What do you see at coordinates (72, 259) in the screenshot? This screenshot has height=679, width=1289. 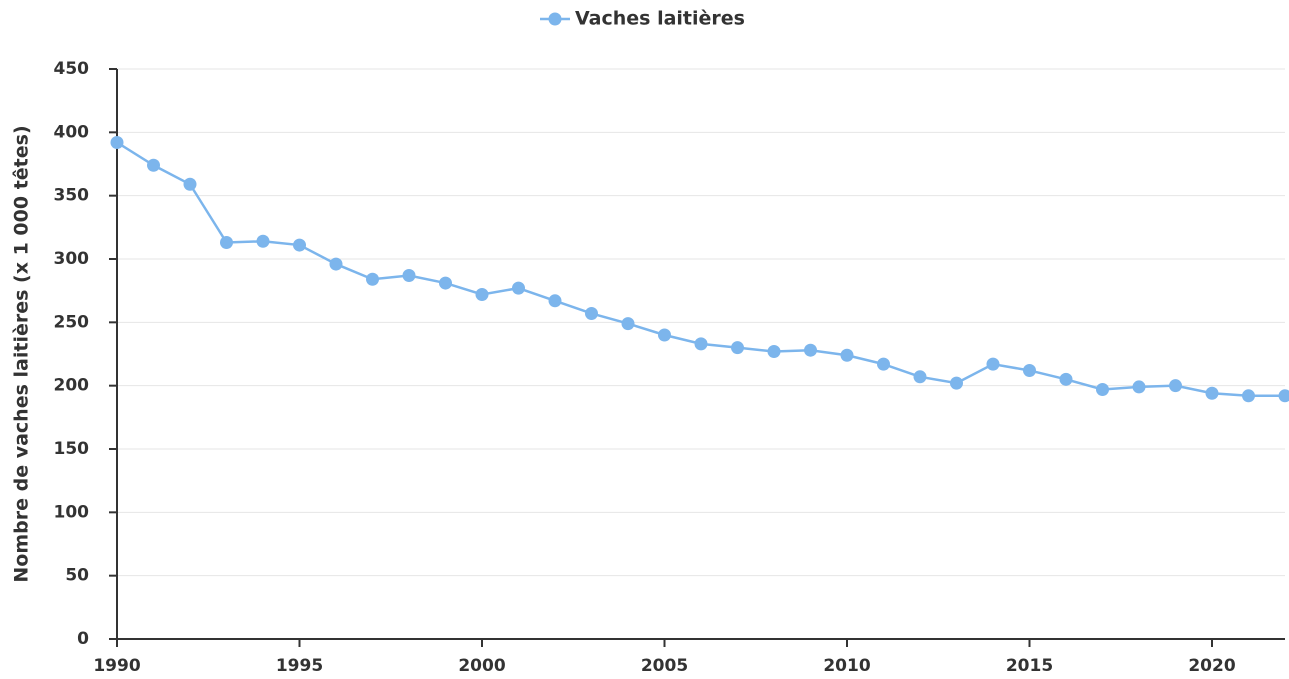 I see `y-tick-label: 300` at bounding box center [72, 259].